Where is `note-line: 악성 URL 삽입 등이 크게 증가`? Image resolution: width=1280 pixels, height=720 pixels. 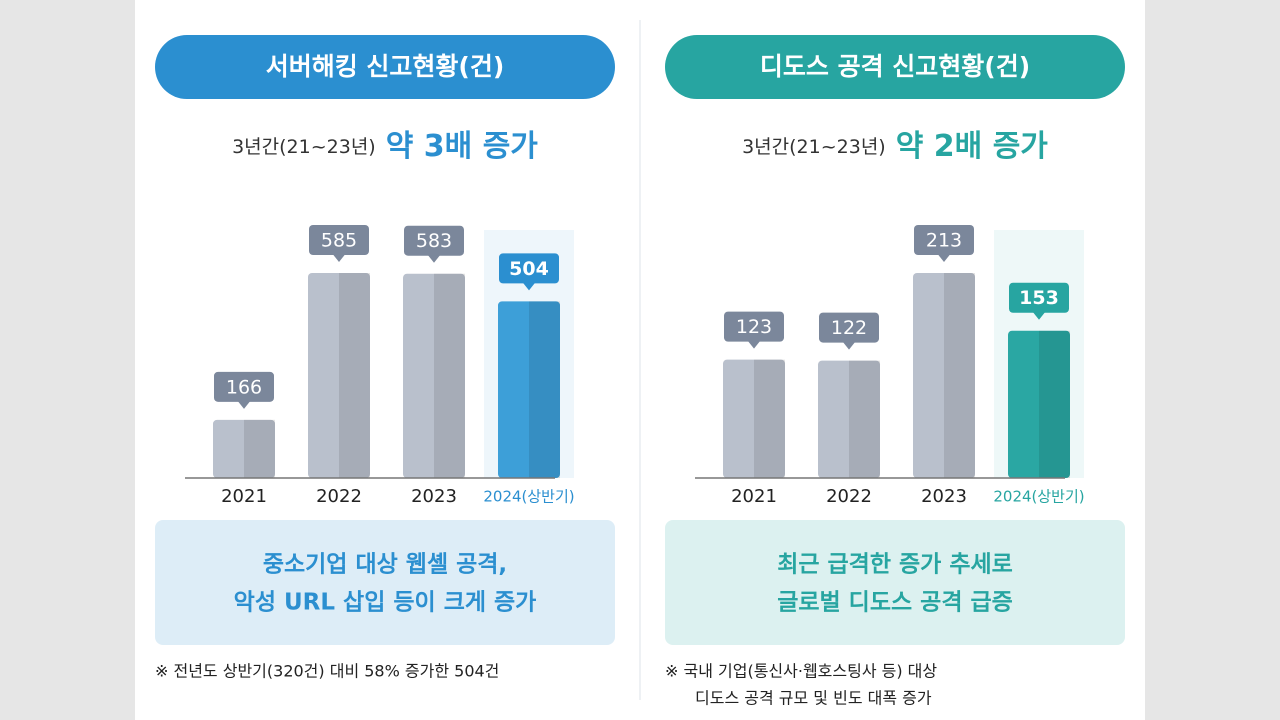 note-line: 악성 URL 삽입 등이 크게 증가 is located at coordinates (385, 603).